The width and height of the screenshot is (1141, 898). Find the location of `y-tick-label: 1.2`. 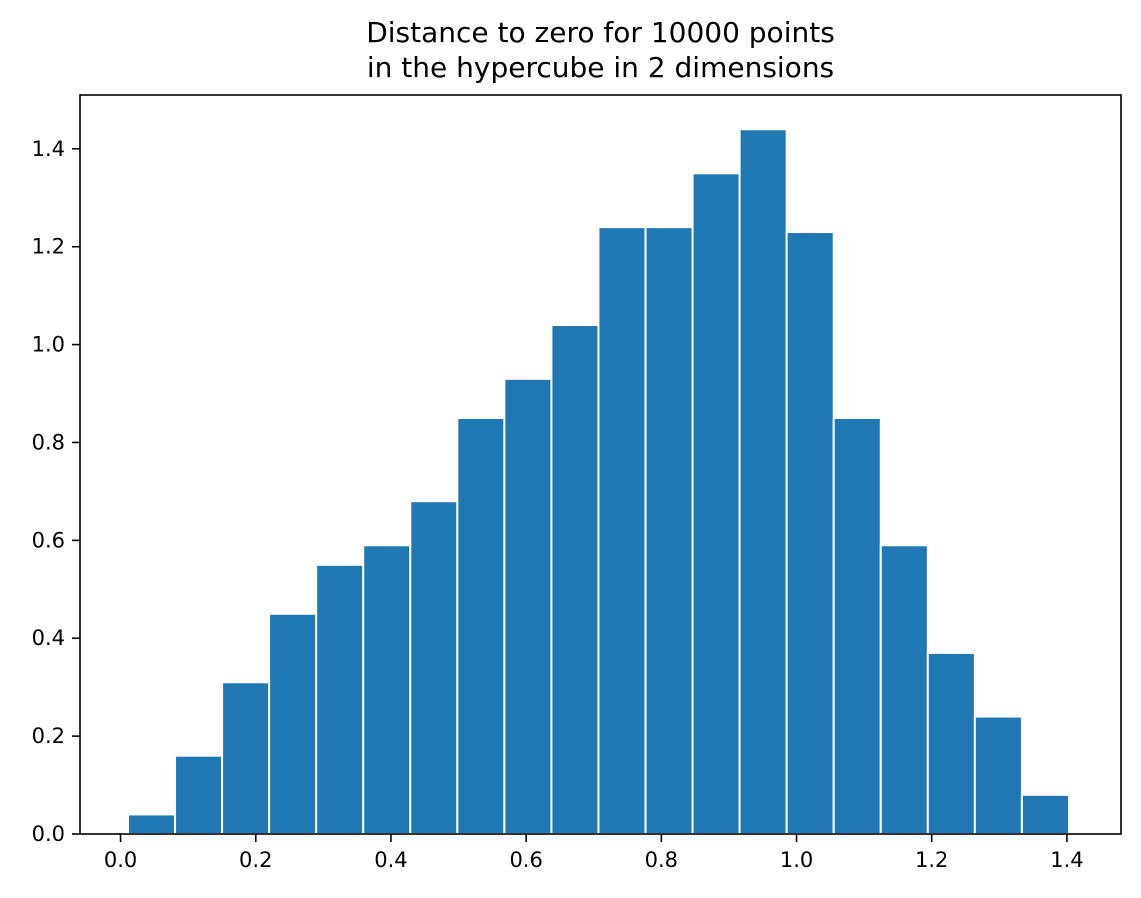

y-tick-label: 1.2 is located at coordinates (48, 247).